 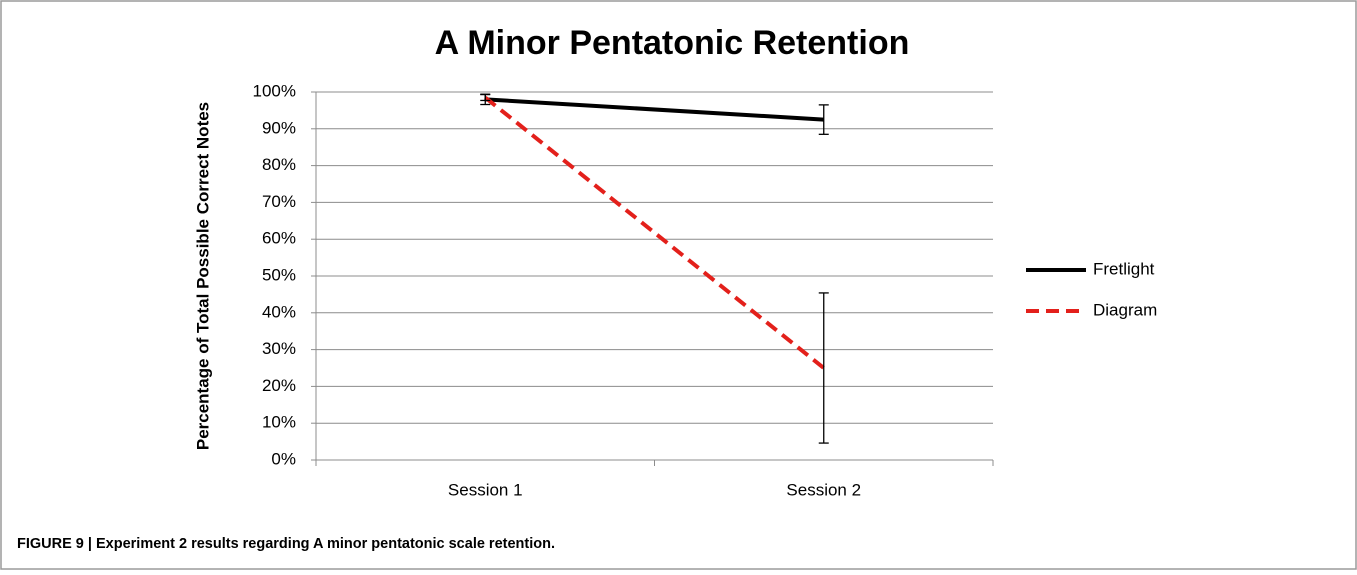 I want to click on y-tick-label: 100%, so click(x=274, y=90).